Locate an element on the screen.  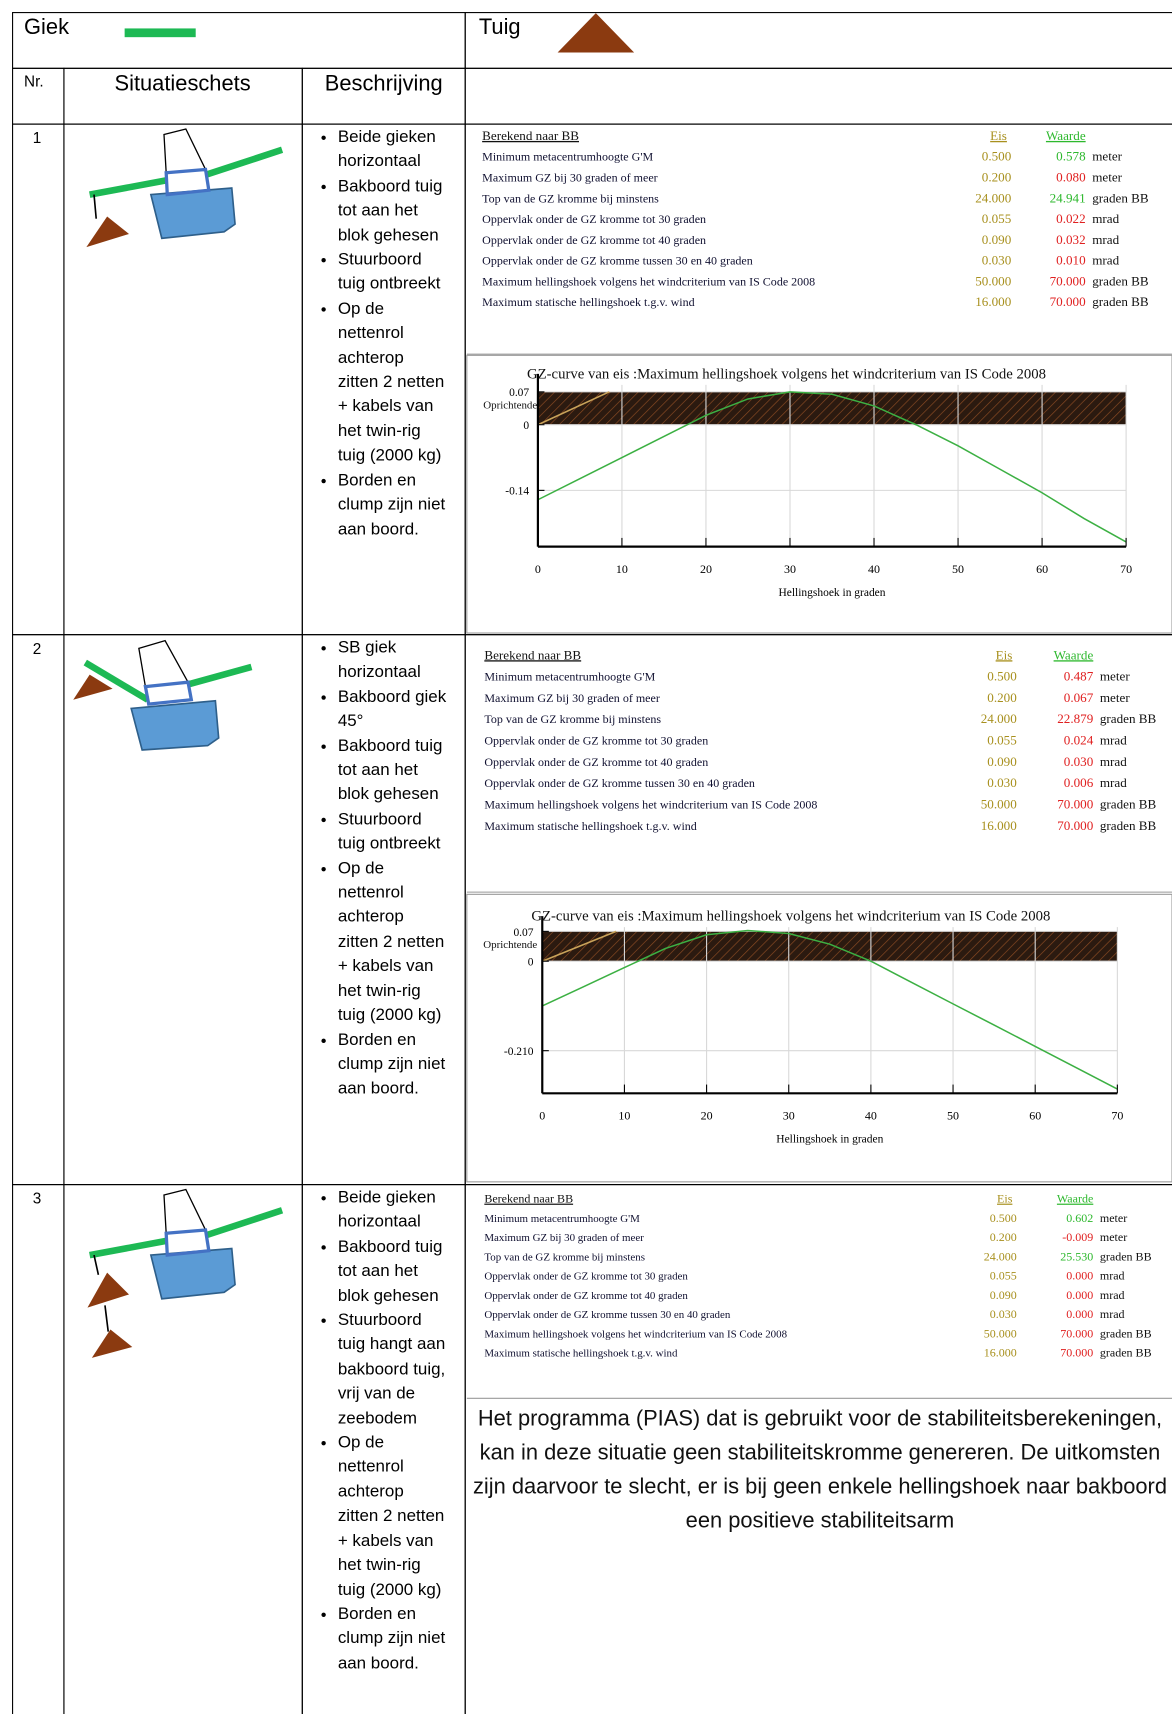
result-eis: 0.055 is located at coordinates (997, 218).